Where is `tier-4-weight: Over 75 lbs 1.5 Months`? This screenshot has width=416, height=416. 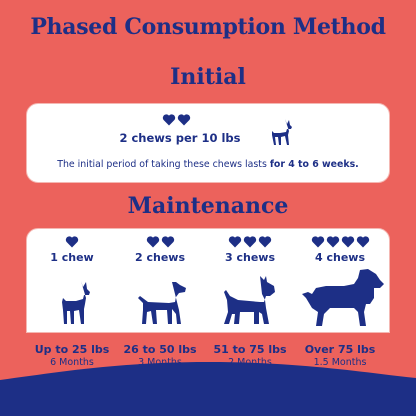
tier-4-weight: Over 75 lbs 1.5 Months is located at coordinates (340, 355).